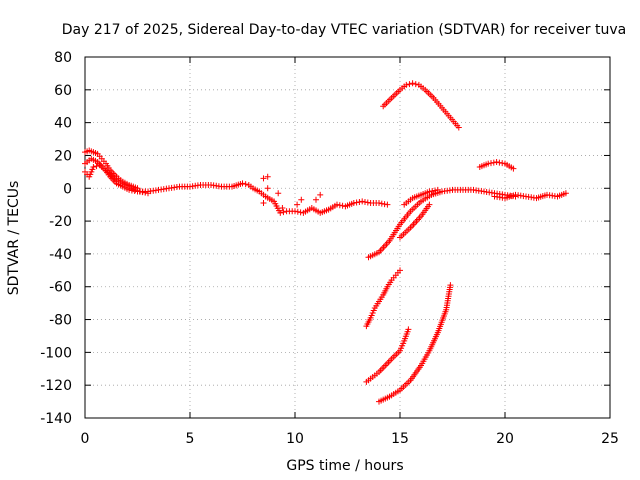  What do you see at coordinates (56, 419) in the screenshot?
I see `y-tick-label: -140` at bounding box center [56, 419].